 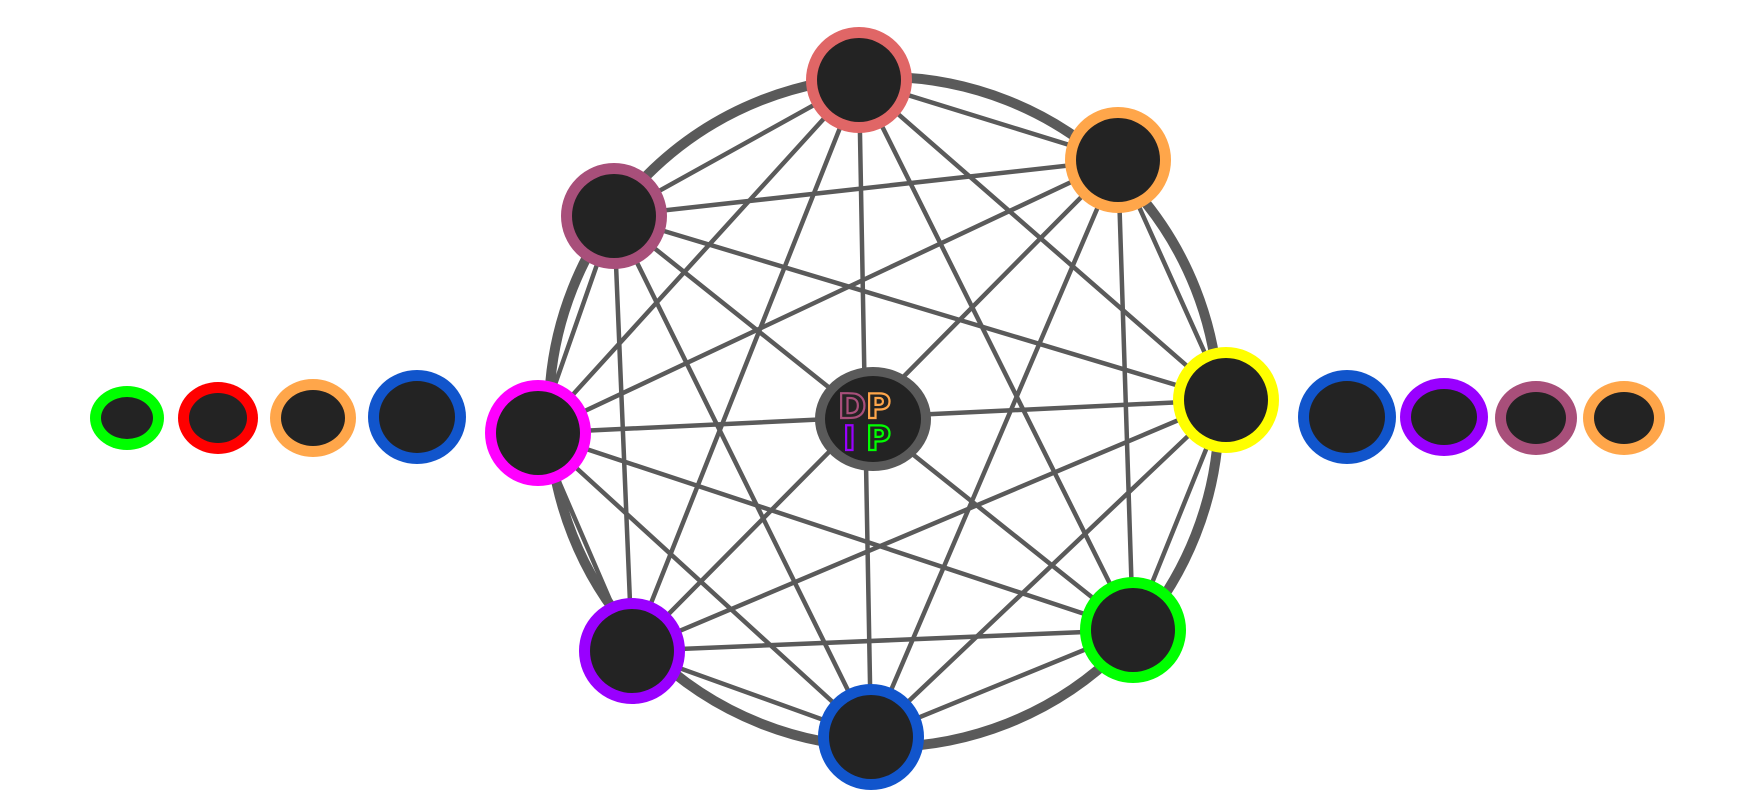 I want to click on ring-node-lower-left, so click(x=632, y=651).